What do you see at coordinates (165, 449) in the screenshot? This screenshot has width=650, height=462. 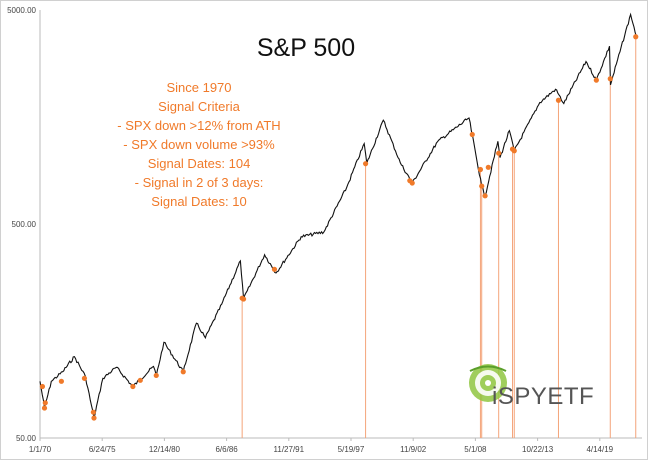 I see `x-tick-label: 12/14/80` at bounding box center [165, 449].